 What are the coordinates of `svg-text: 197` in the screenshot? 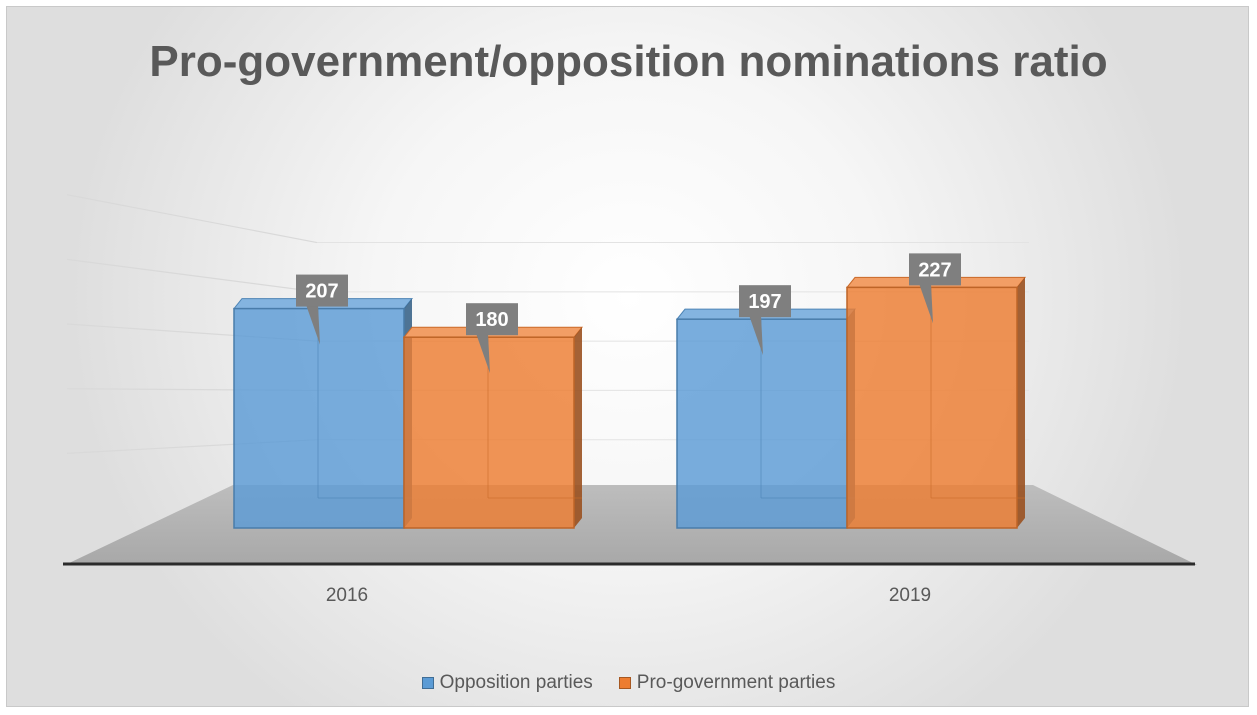 It's located at (764, 302).